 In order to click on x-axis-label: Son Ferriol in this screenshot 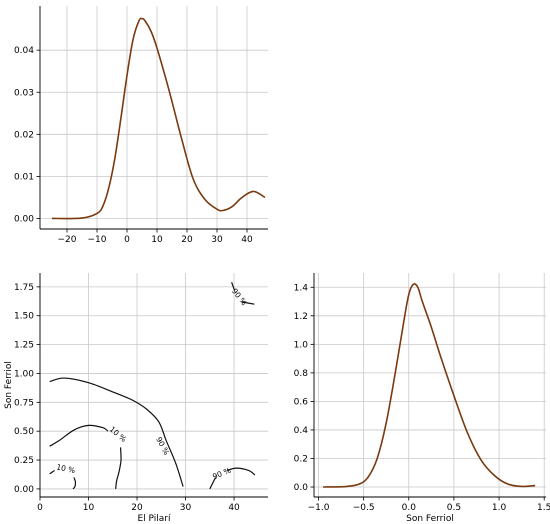, I will do `click(430, 519)`.